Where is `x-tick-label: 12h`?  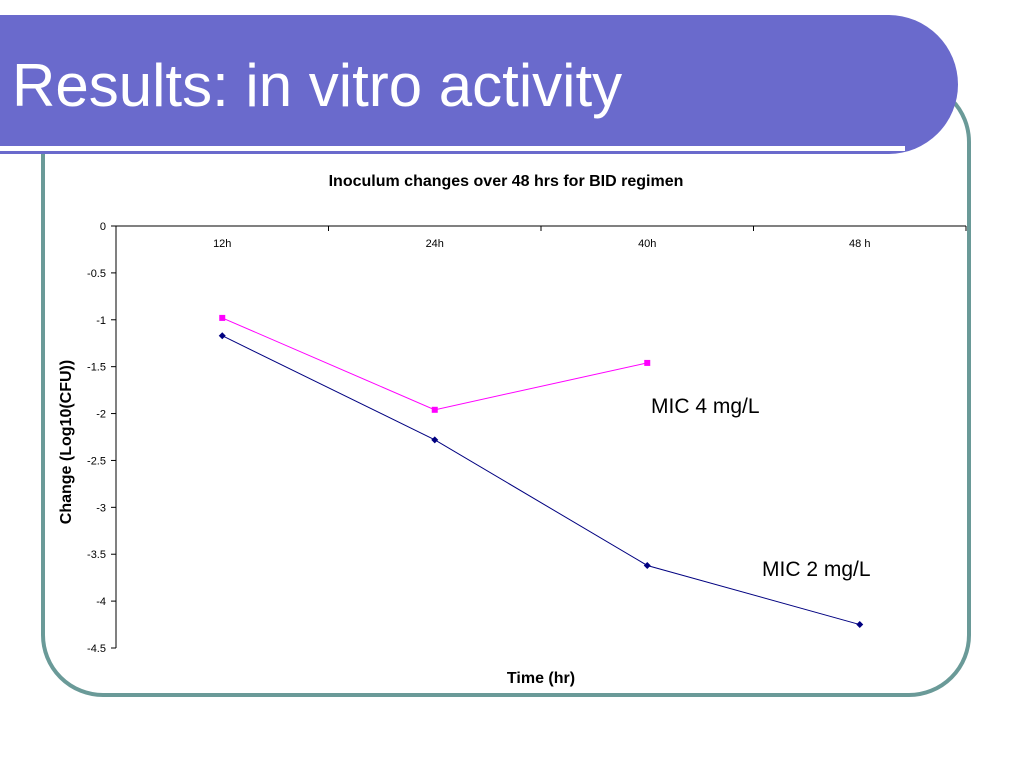 x-tick-label: 12h is located at coordinates (222, 244).